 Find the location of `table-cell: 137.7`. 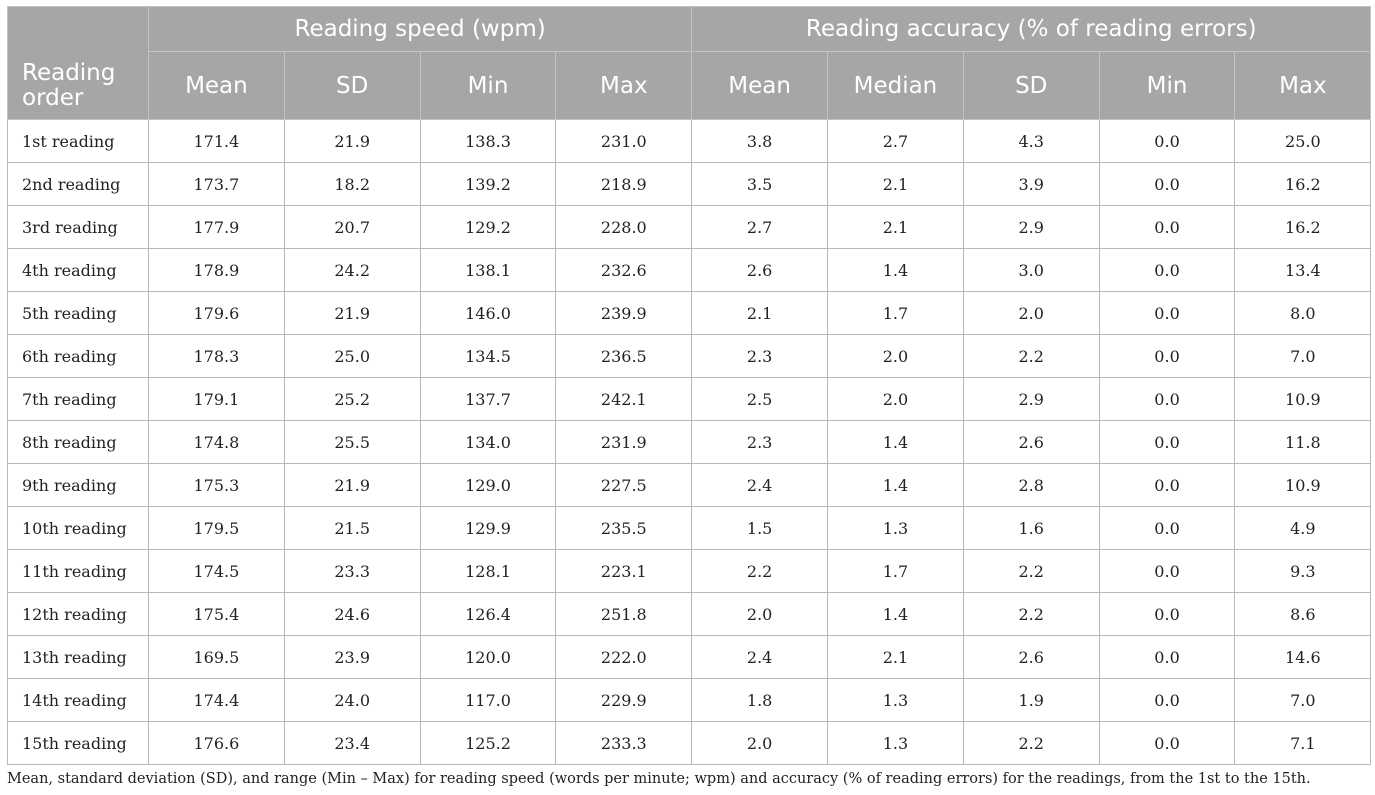

table-cell: 137.7 is located at coordinates (488, 399).